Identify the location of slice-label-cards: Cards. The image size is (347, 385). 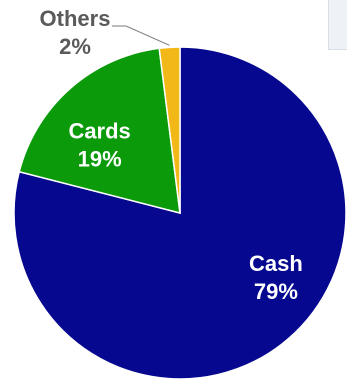
(99, 131).